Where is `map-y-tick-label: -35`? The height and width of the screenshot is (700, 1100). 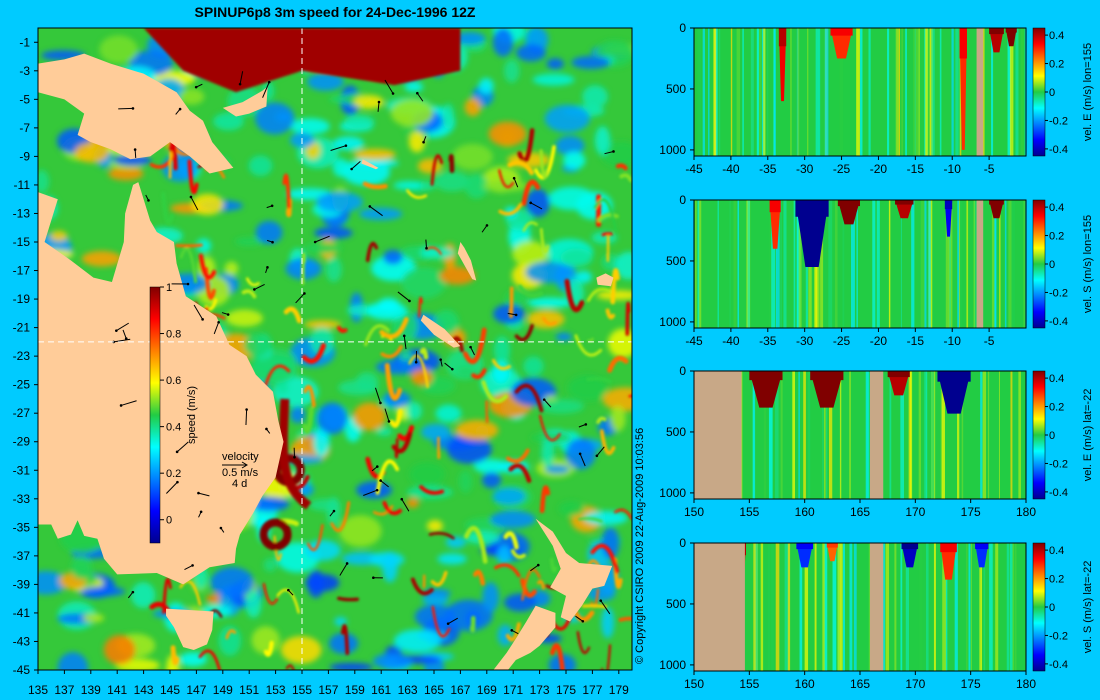
map-y-tick-label: -35 is located at coordinates (22, 527).